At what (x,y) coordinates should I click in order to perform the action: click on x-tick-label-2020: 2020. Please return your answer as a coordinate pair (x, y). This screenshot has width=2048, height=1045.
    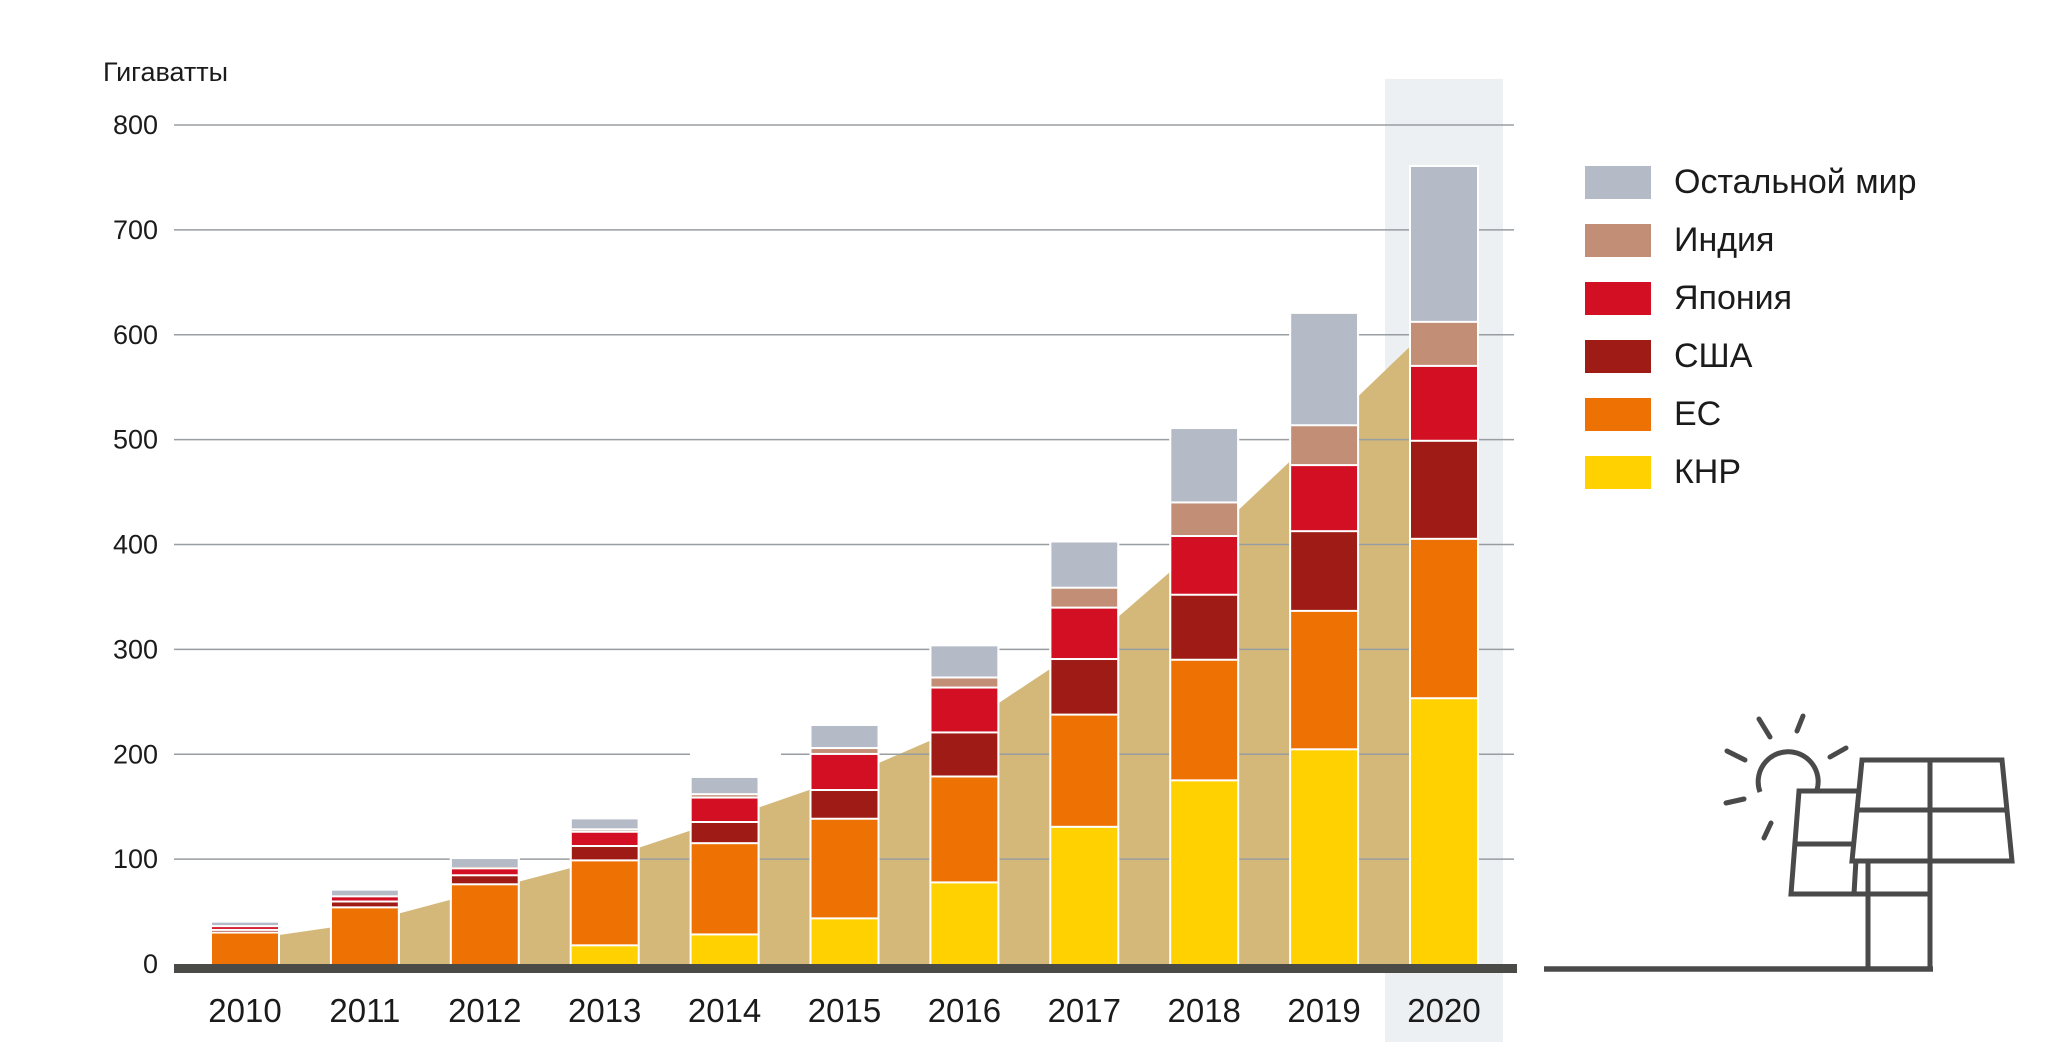
    Looking at the image, I should click on (1443, 1010).